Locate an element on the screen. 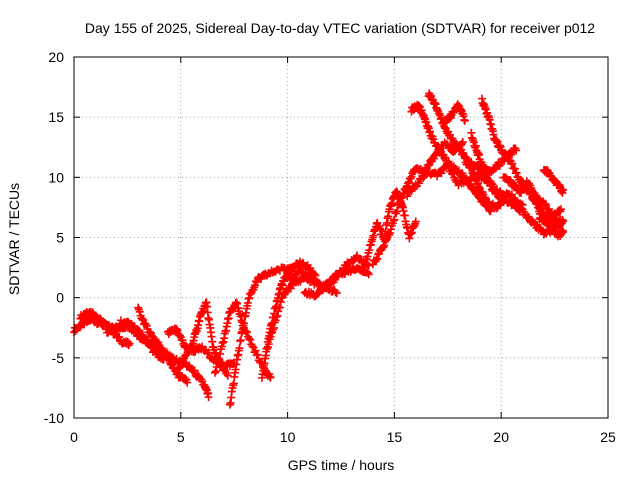  x-tick-label: 10 is located at coordinates (288, 437).